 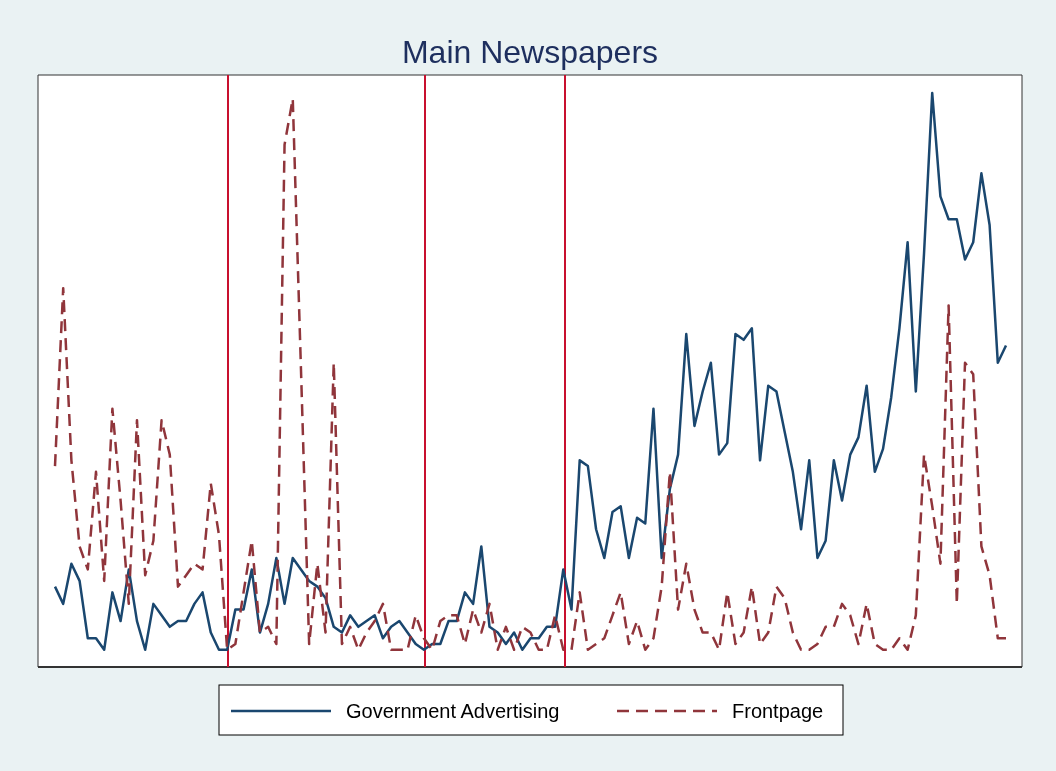 What do you see at coordinates (453, 711) in the screenshot?
I see `legend-label: Government Advertising` at bounding box center [453, 711].